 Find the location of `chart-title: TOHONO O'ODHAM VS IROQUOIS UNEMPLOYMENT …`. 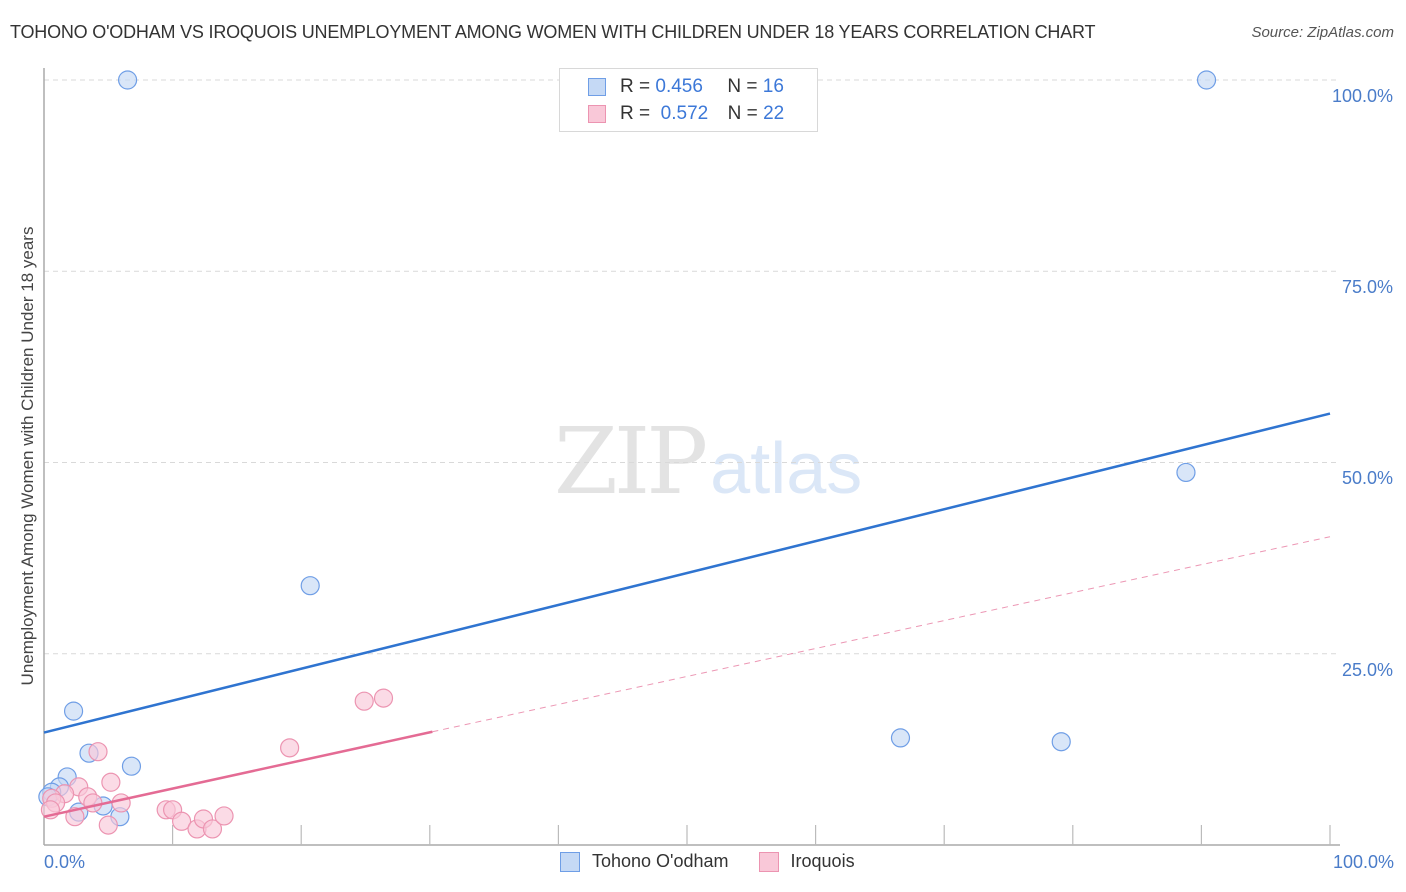

chart-title: TOHONO O'ODHAM VS IROQUOIS UNEMPLOYMENT … is located at coordinates (553, 32).